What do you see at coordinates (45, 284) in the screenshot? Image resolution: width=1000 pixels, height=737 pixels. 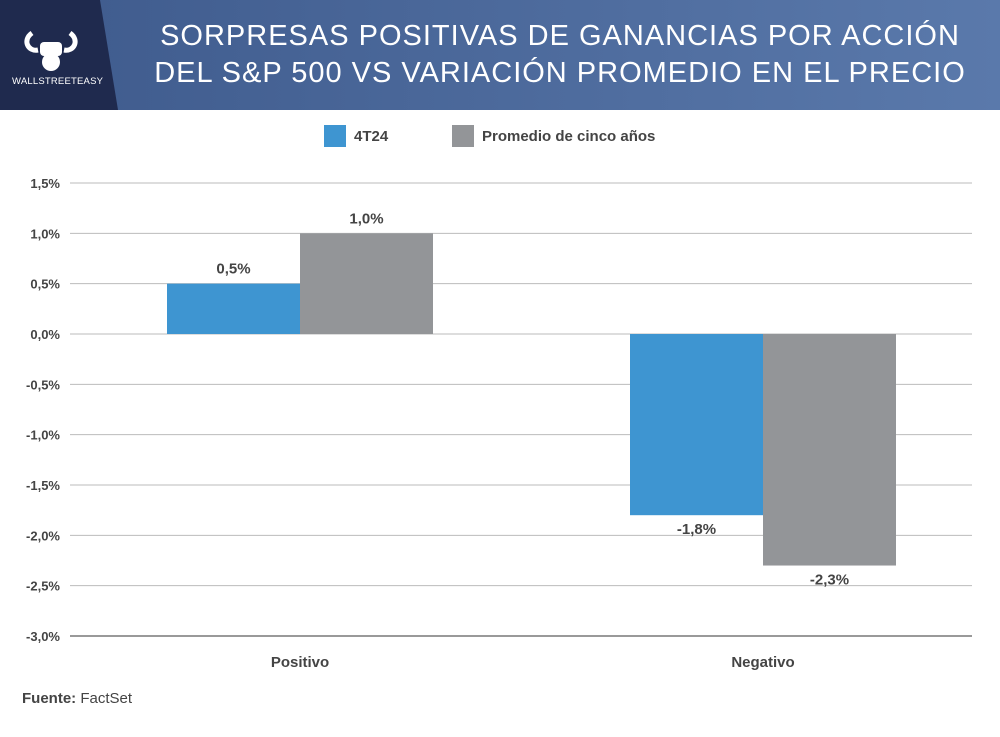 I see `y-tick-label: 0,5%` at bounding box center [45, 284].